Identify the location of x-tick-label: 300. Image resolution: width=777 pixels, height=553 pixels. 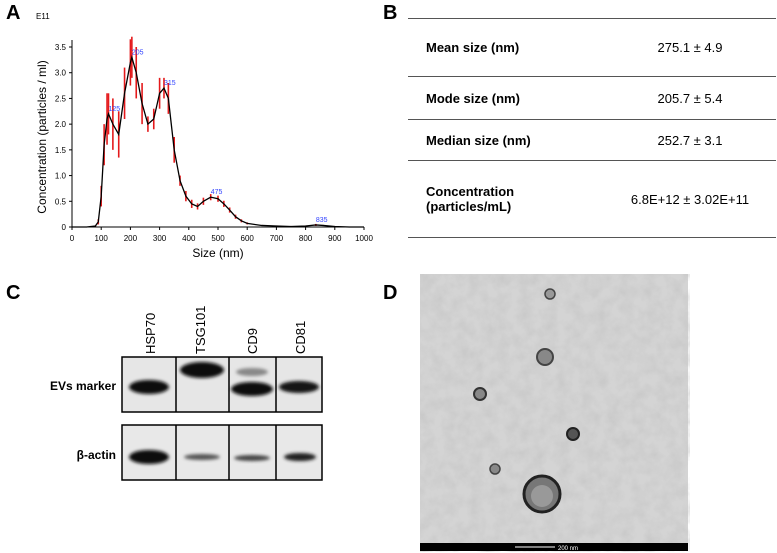
(160, 238).